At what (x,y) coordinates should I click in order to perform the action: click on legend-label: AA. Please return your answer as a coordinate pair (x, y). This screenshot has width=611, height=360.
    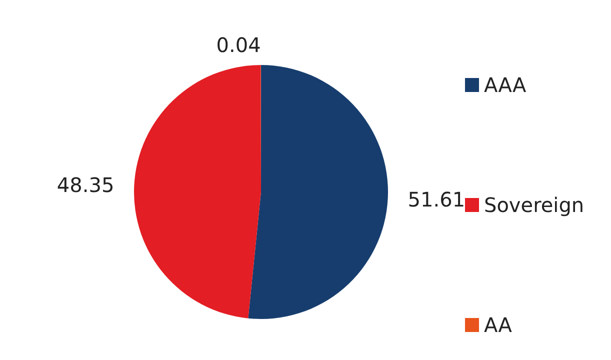
    Looking at the image, I should click on (498, 325).